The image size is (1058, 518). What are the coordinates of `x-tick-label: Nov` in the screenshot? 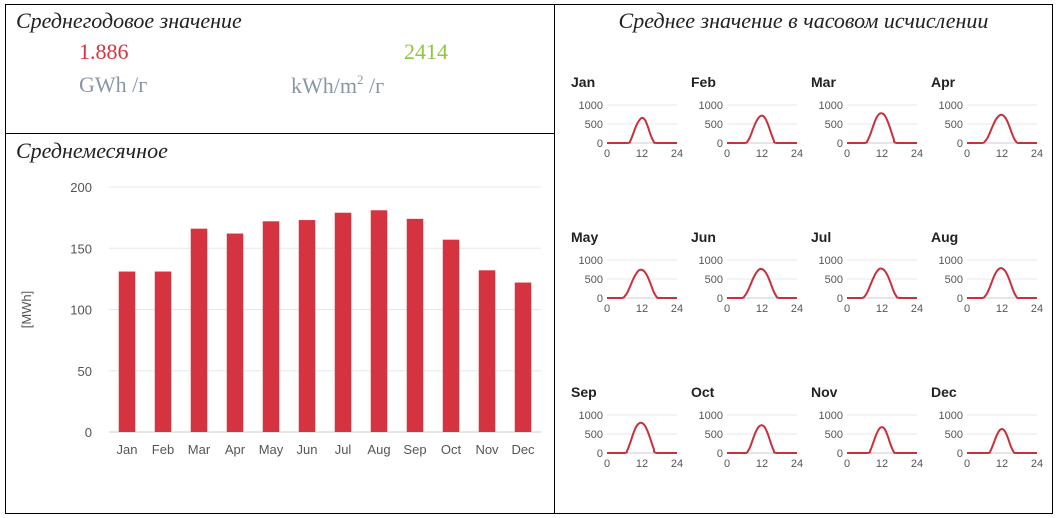 It's located at (487, 449).